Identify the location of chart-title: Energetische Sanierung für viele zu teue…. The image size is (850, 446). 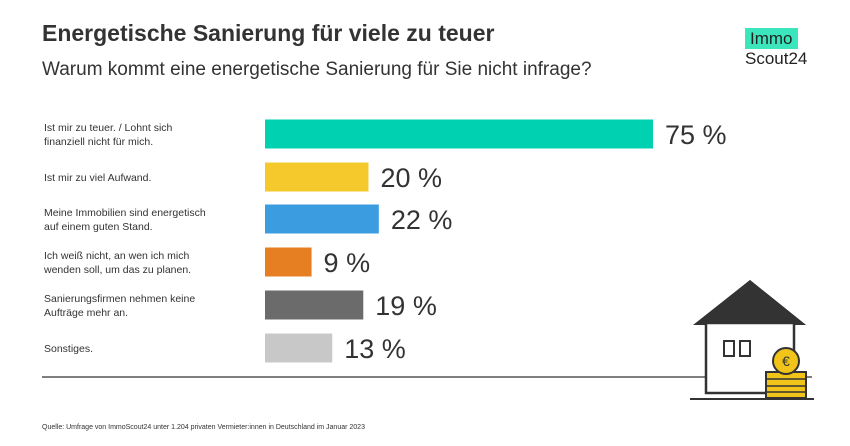
(268, 33).